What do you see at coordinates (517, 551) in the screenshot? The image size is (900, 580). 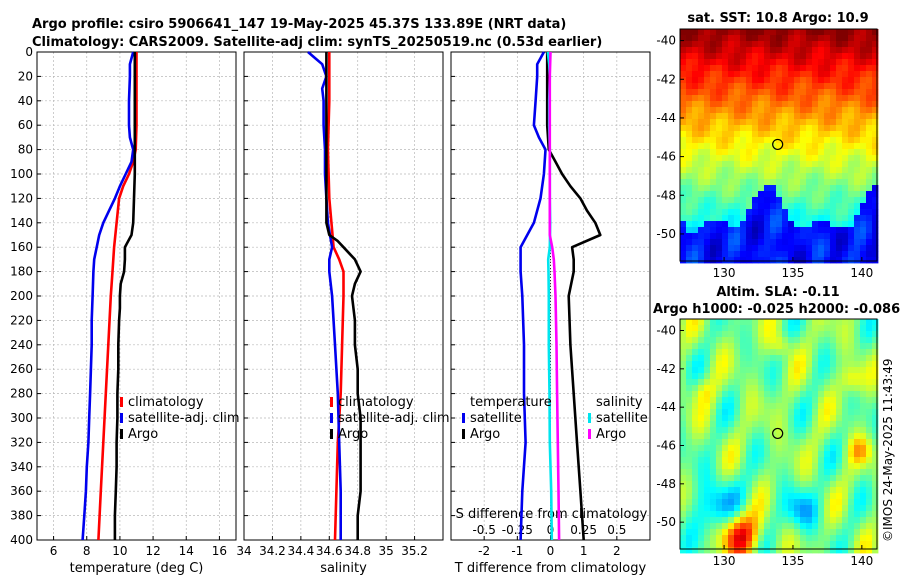 I see `x-tick-label: -1` at bounding box center [517, 551].